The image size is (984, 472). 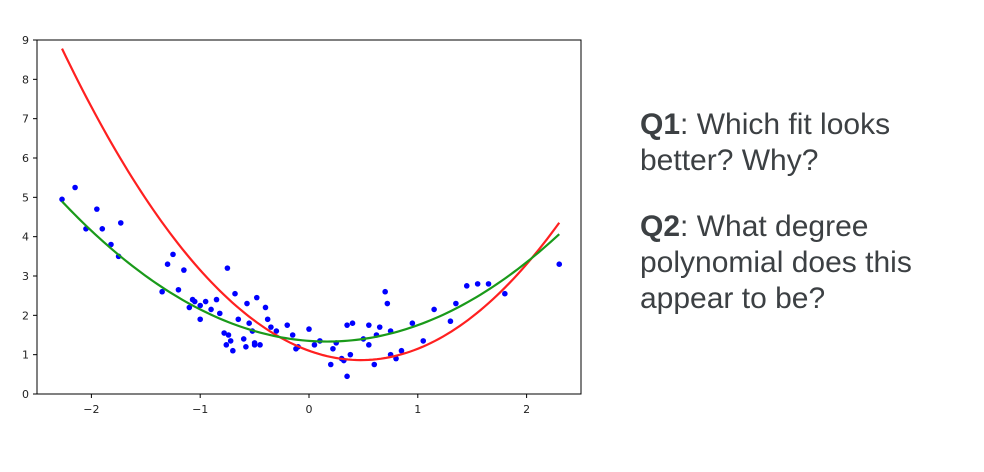 I want to click on x-tick-label: −1, so click(x=200, y=409).